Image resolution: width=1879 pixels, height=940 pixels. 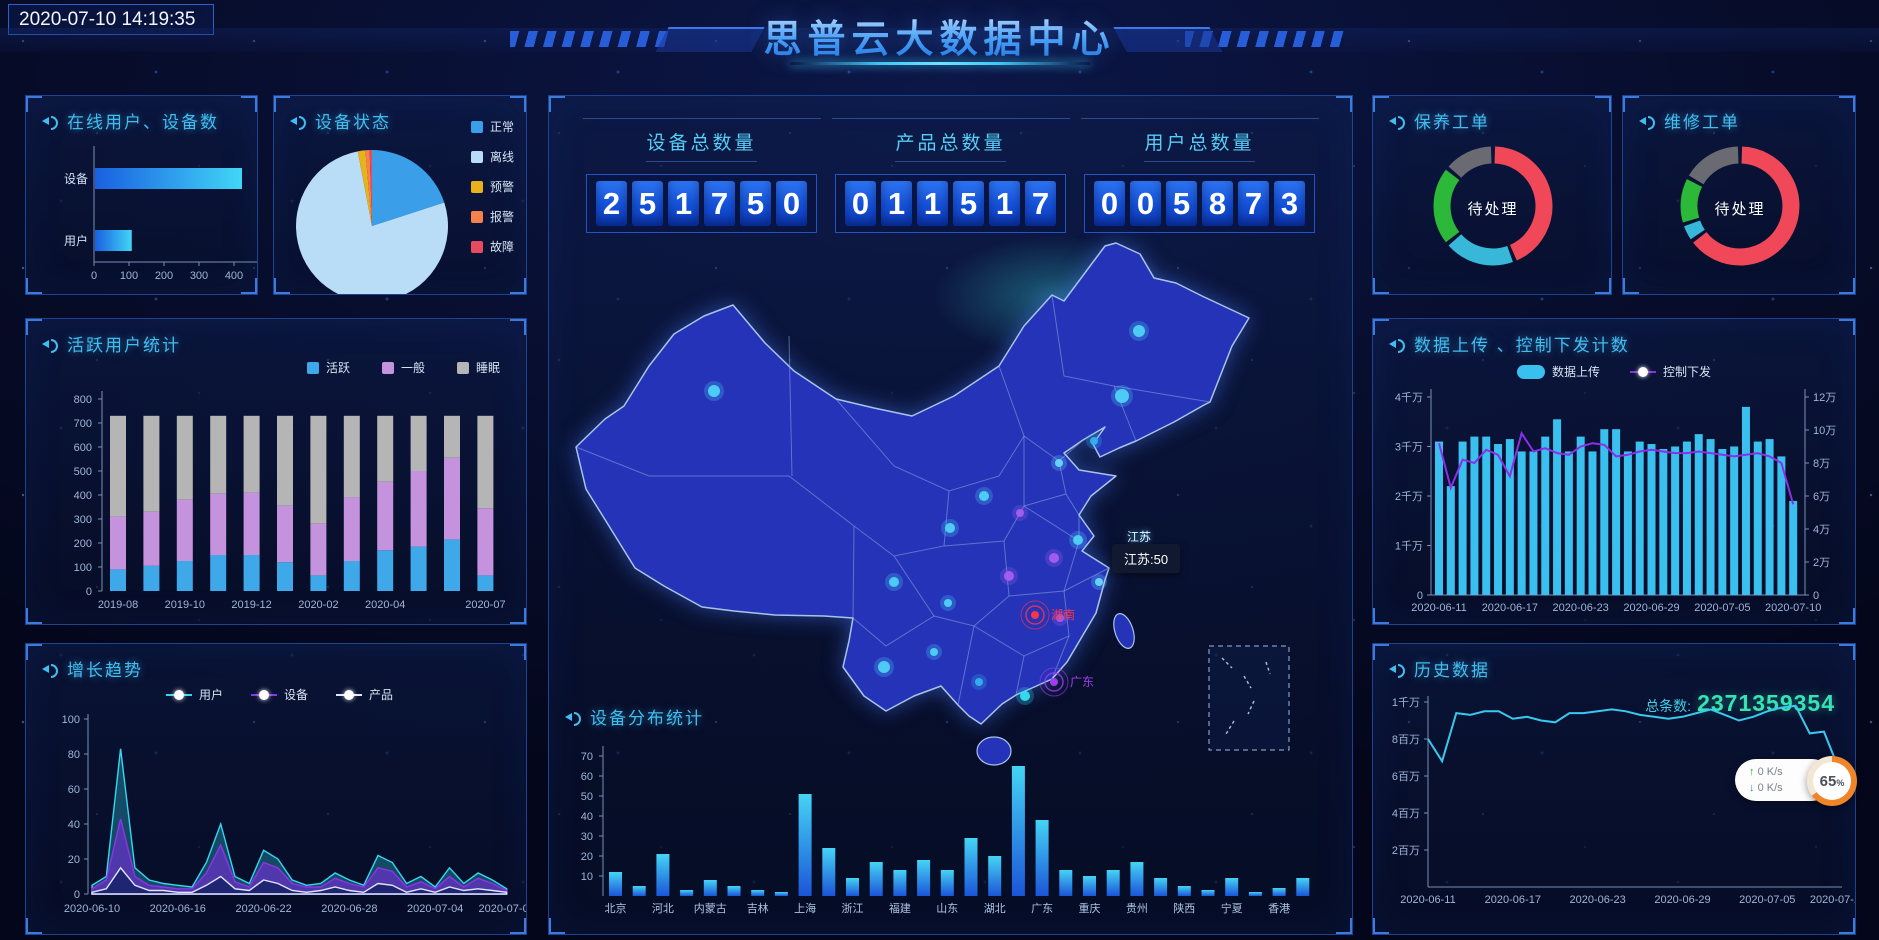 What do you see at coordinates (141, 215) in the screenshot?
I see `online-users-devices-chart: 设备用户0100200300400500` at bounding box center [141, 215].